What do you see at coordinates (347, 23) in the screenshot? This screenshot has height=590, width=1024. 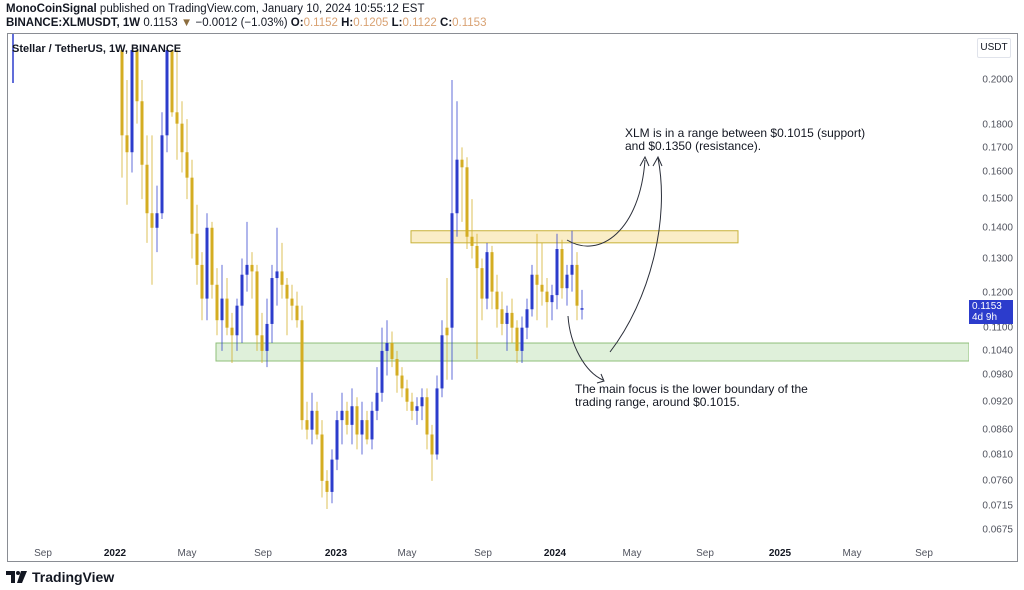 I see `high-label: H:` at bounding box center [347, 23].